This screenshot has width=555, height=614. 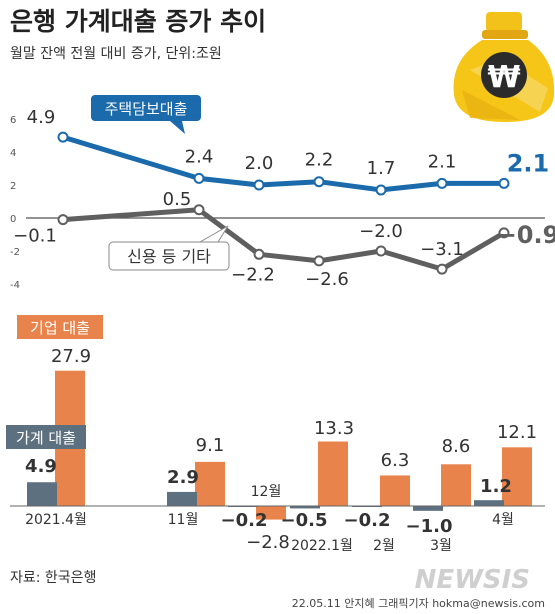 I want to click on chart-title: 은행 가계대출 증가 추이, so click(x=138, y=21).